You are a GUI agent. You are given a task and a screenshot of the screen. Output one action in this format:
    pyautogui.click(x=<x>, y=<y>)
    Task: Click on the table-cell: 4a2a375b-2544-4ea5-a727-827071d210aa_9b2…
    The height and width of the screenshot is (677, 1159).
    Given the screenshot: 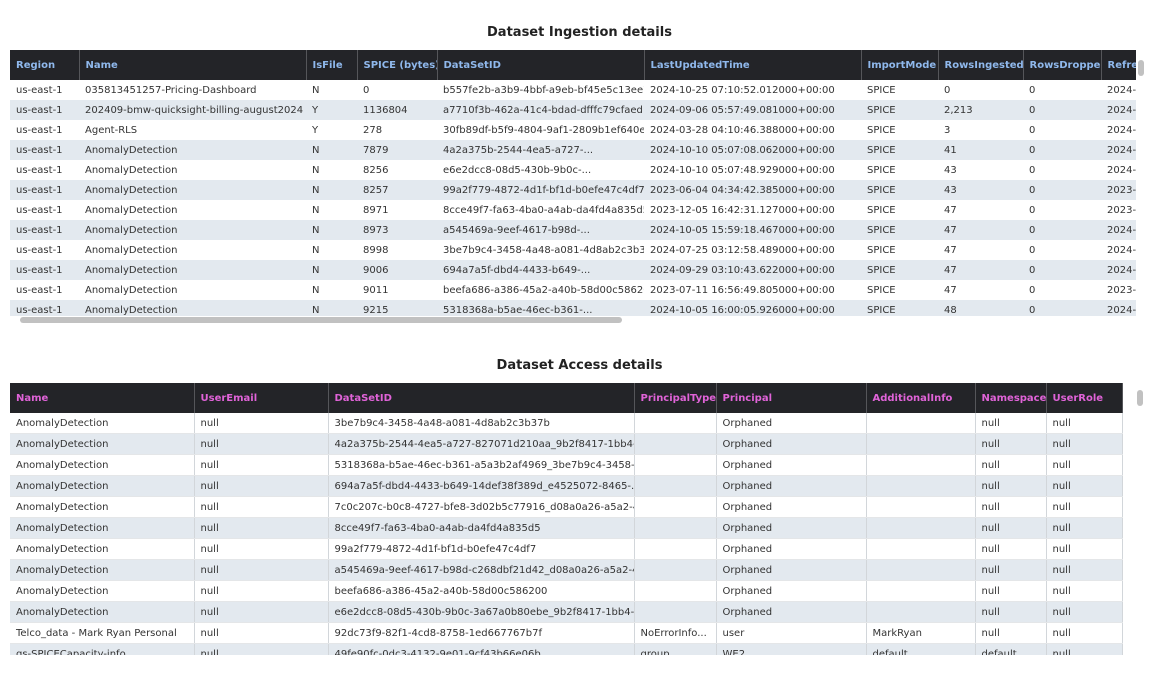 What is the action you would take?
    pyautogui.click(x=481, y=444)
    